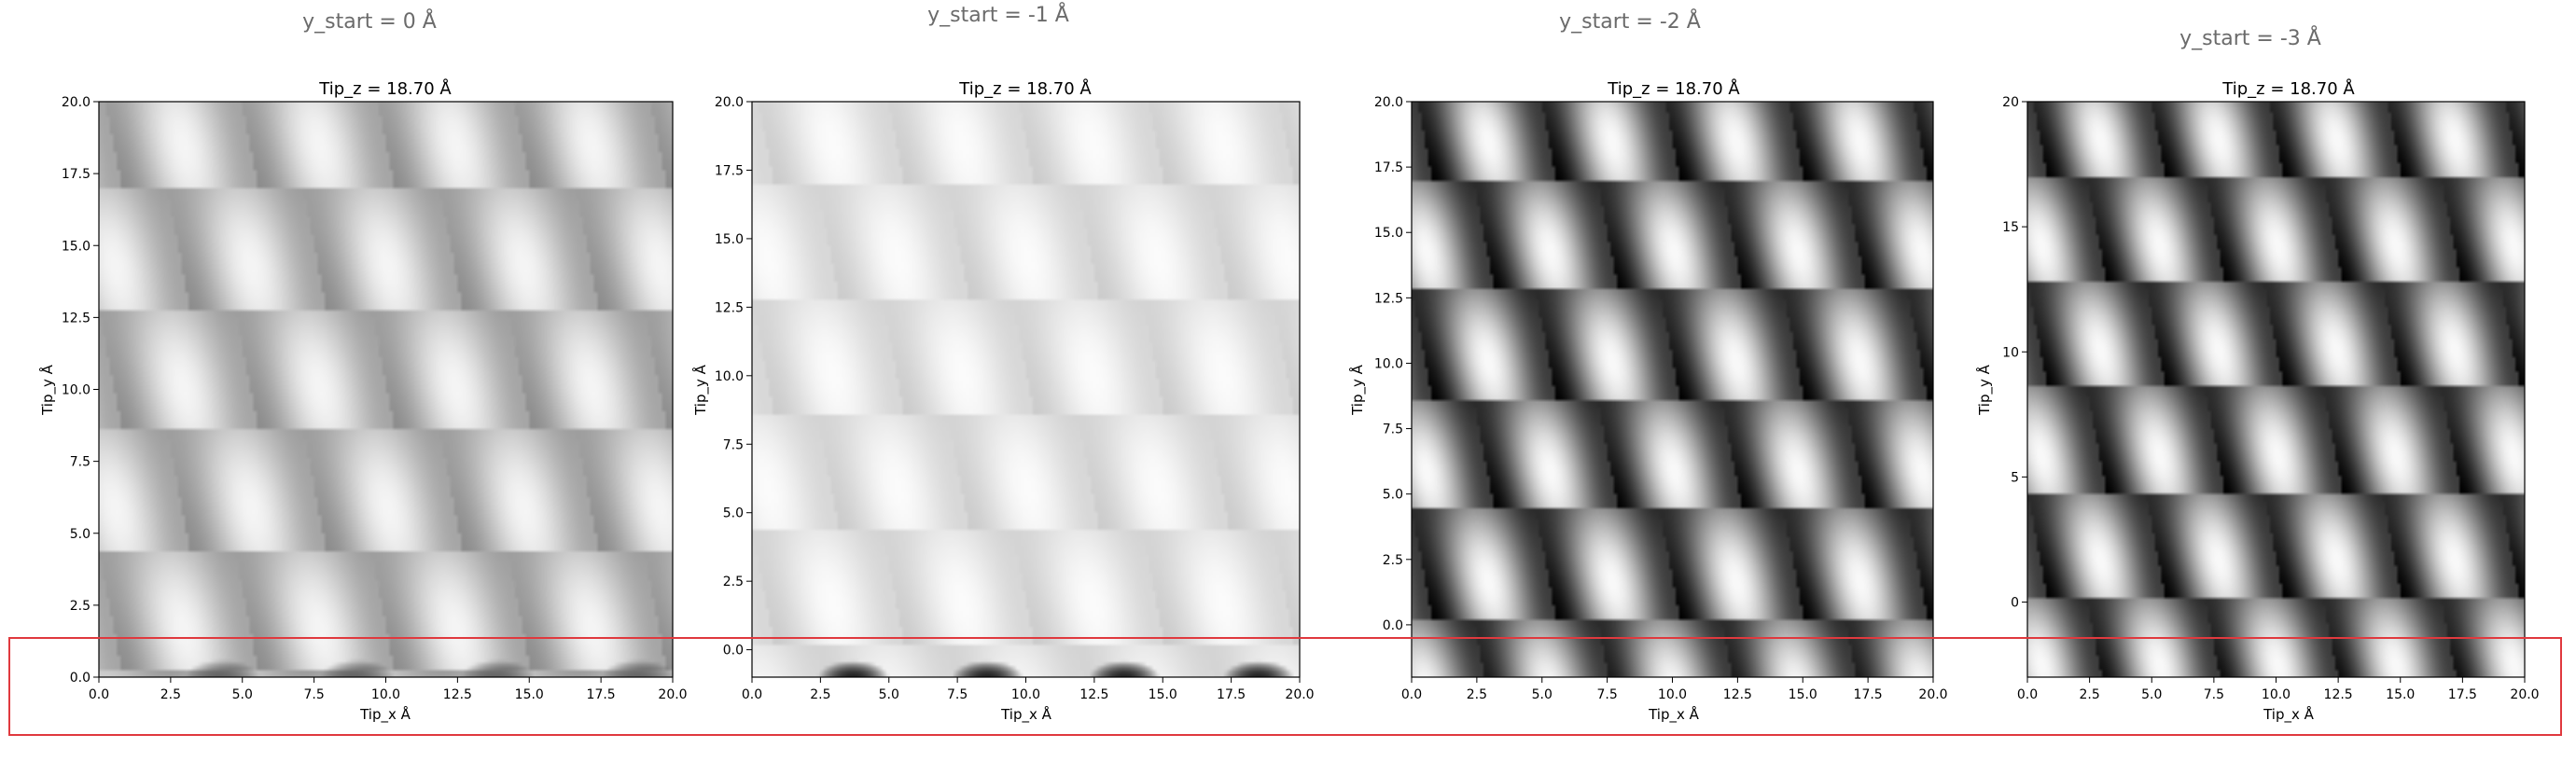 This screenshot has width=2576, height=776. Describe the element at coordinates (1357, 390) in the screenshot. I see `y-axis-label-3: Tip_y Å` at that location.